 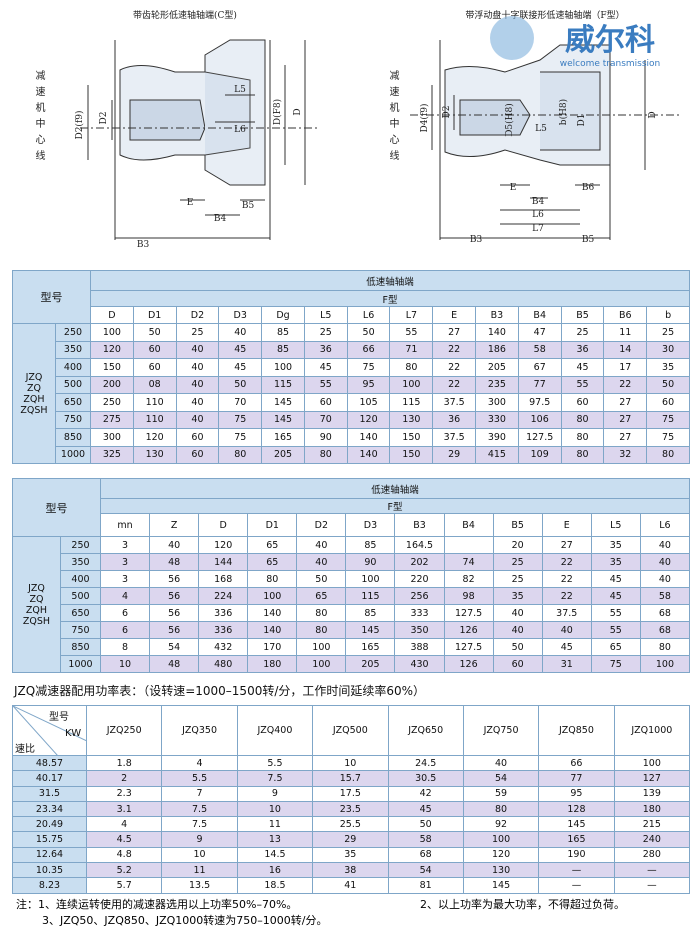 What do you see at coordinates (668, 384) in the screenshot?
I see `table-cell: 50` at bounding box center [668, 384].